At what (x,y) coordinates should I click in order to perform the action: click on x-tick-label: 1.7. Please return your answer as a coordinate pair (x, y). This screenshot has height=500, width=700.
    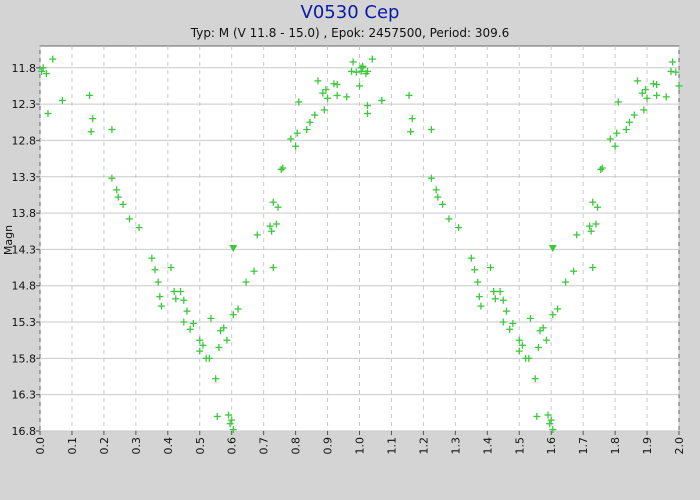
    Looking at the image, I should click on (583, 446).